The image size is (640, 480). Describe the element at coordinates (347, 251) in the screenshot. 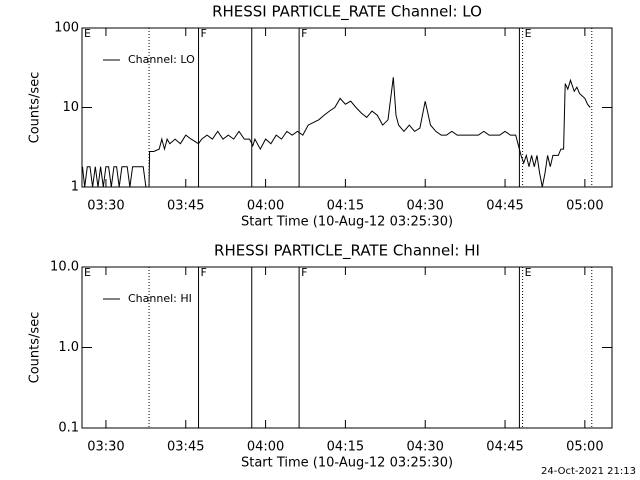

I see `chart-title: RHESSI PARTICLE_RATE Channel: HI` at that location.